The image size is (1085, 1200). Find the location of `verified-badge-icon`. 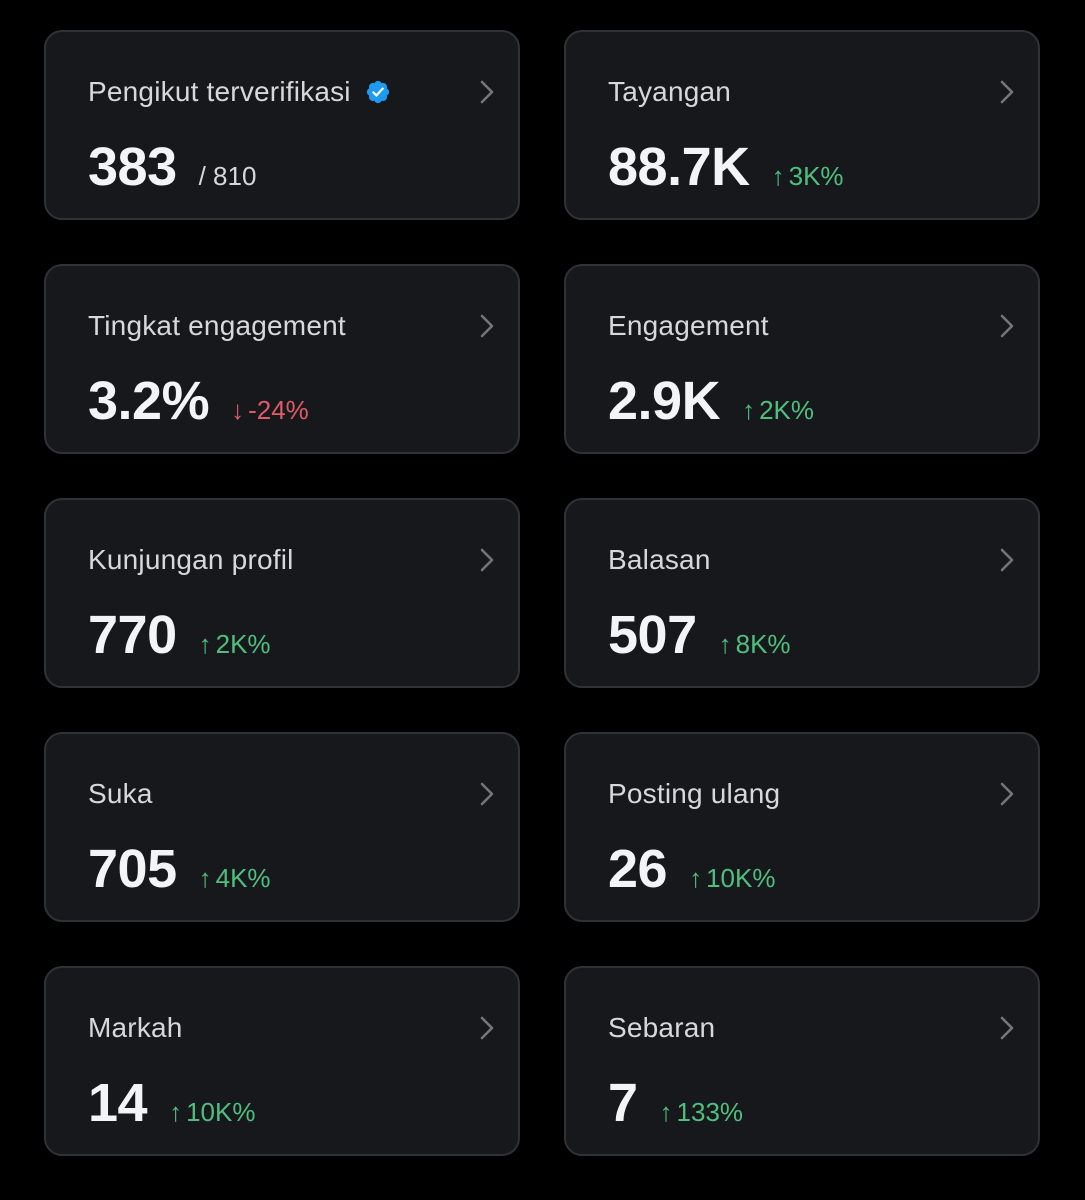

verified-badge-icon is located at coordinates (377, 92).